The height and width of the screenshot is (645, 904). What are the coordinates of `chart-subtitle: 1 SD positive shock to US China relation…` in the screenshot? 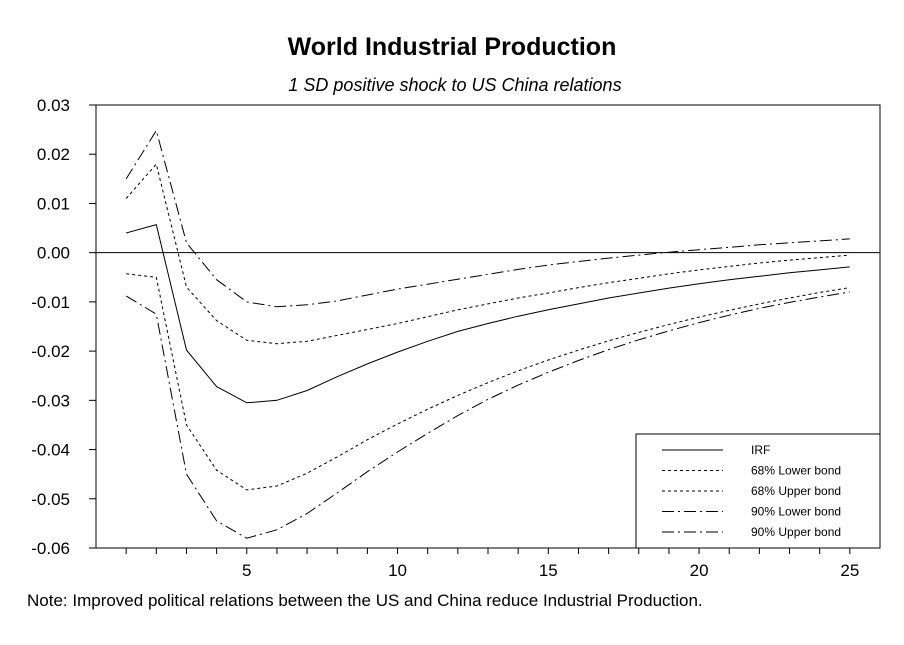 It's located at (454, 85).